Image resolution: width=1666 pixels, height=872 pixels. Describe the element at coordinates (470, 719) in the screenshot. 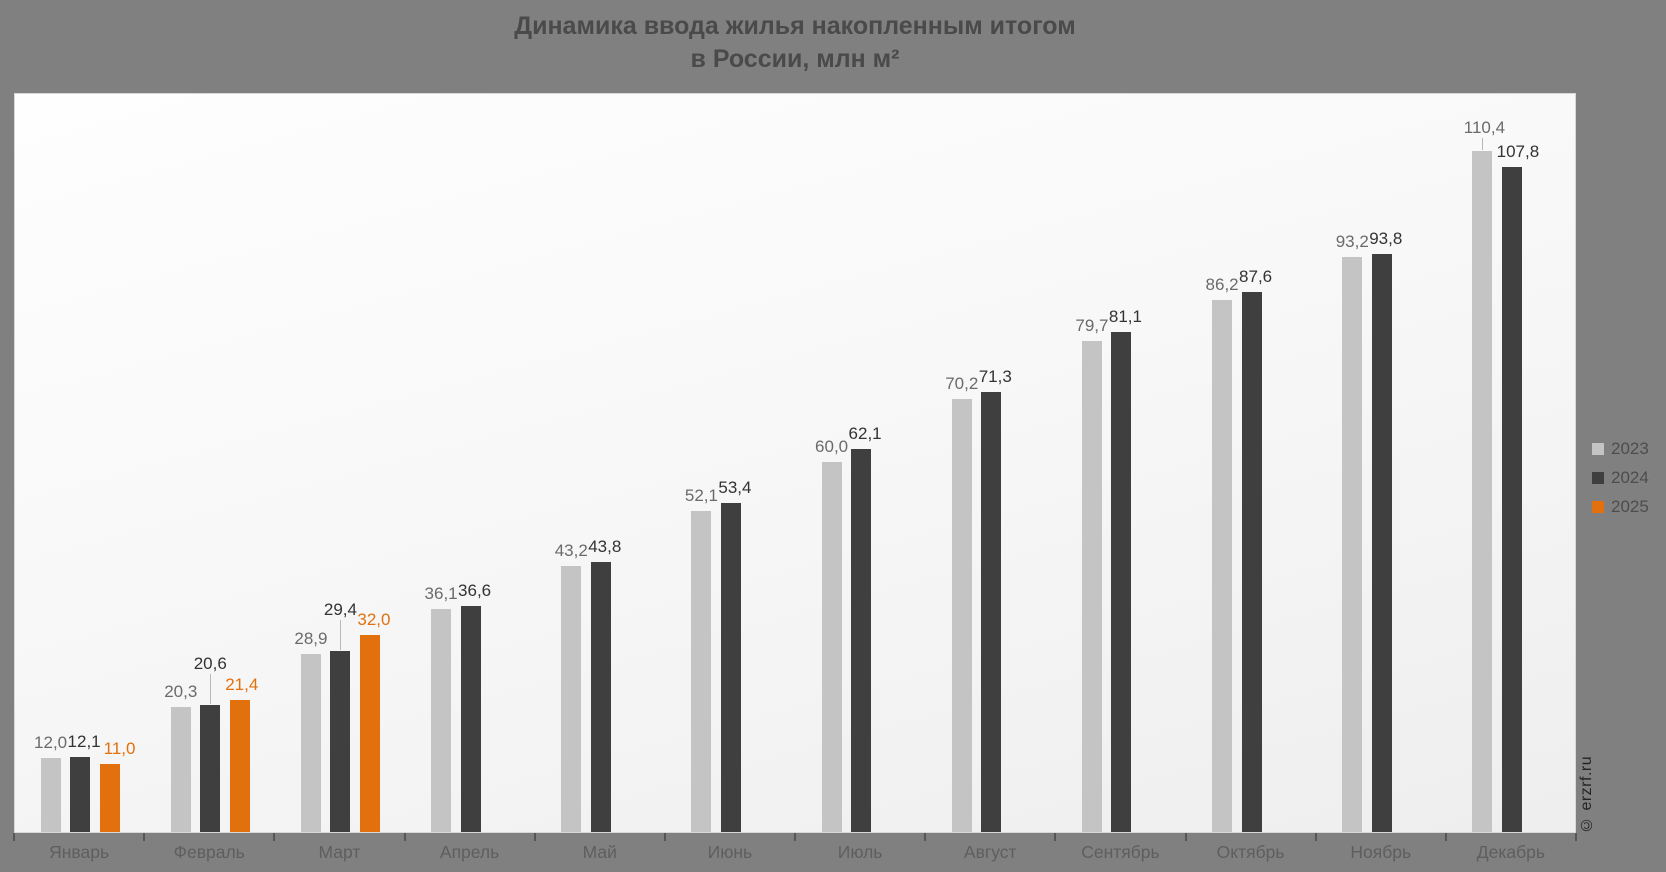

I see `bar-2024-Апрель` at that location.